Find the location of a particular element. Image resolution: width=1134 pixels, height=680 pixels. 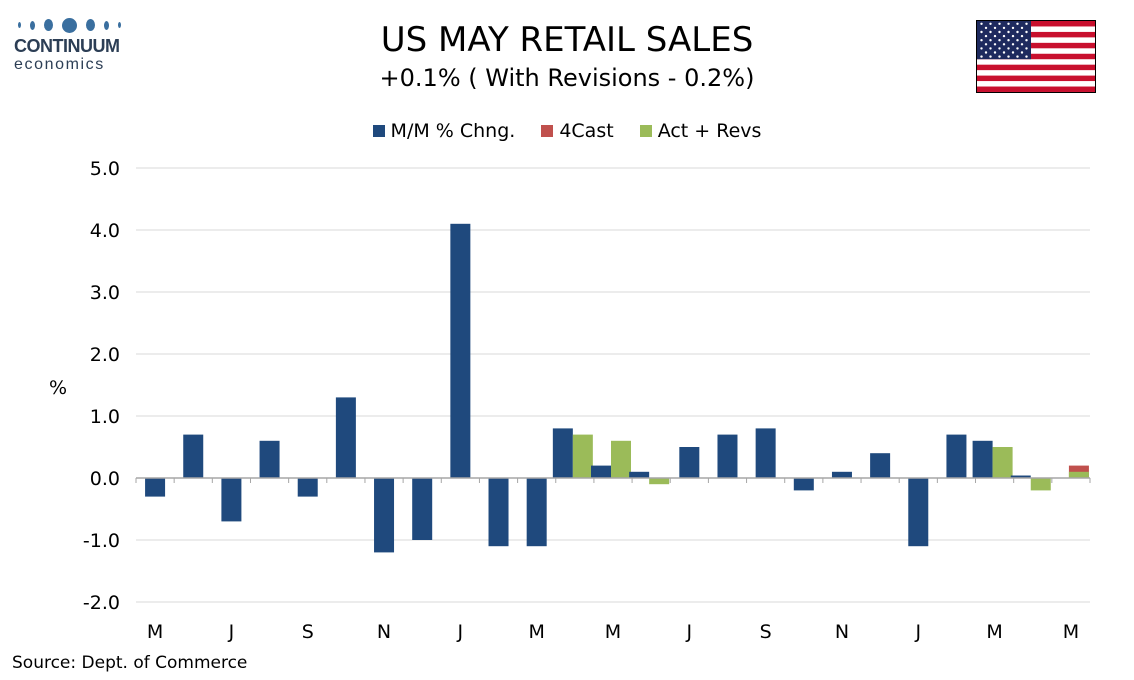

legend-label-actrevs: Act + Revs is located at coordinates (709, 131).